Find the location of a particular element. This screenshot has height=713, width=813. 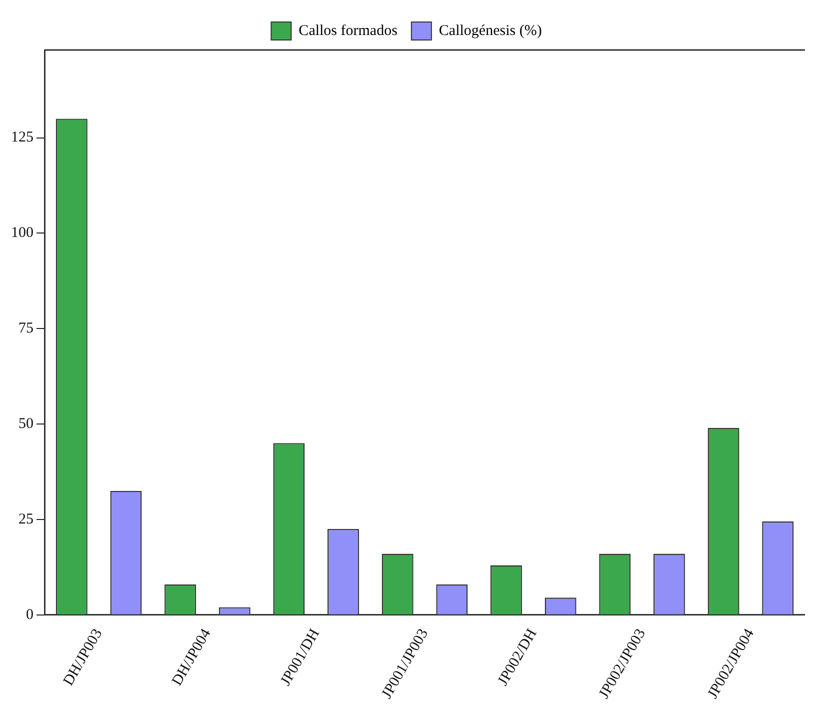

legend-label: Callos formados is located at coordinates (348, 30).